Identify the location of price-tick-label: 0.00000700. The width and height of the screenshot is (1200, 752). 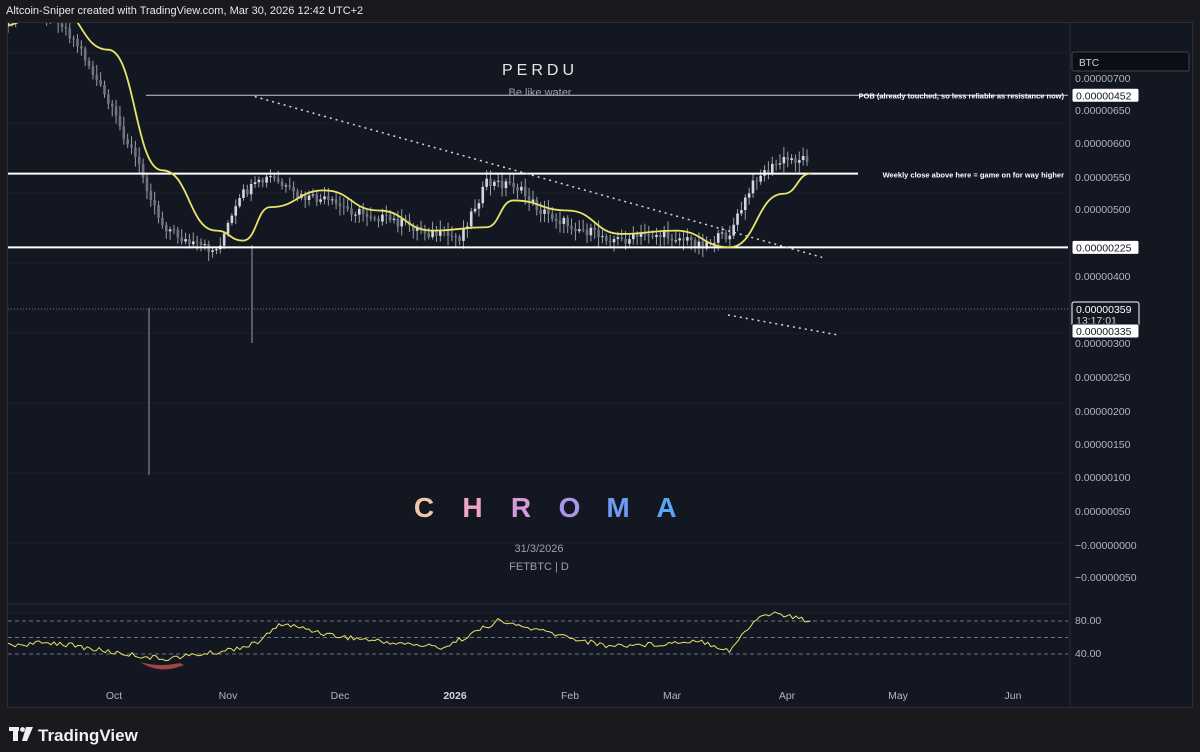
(1103, 79).